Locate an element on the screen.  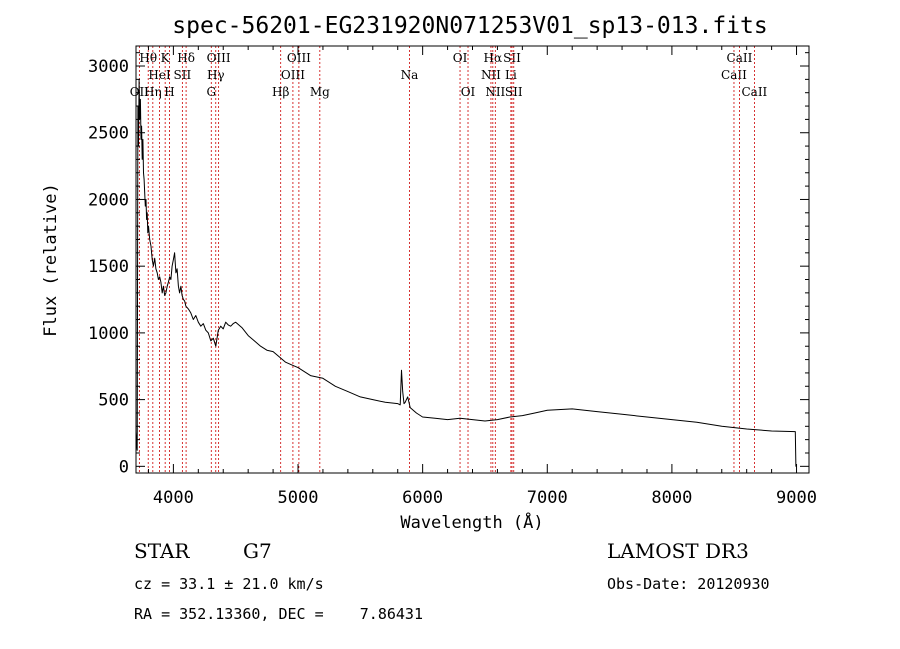
x-tick-label: 9000 is located at coordinates (796, 498).